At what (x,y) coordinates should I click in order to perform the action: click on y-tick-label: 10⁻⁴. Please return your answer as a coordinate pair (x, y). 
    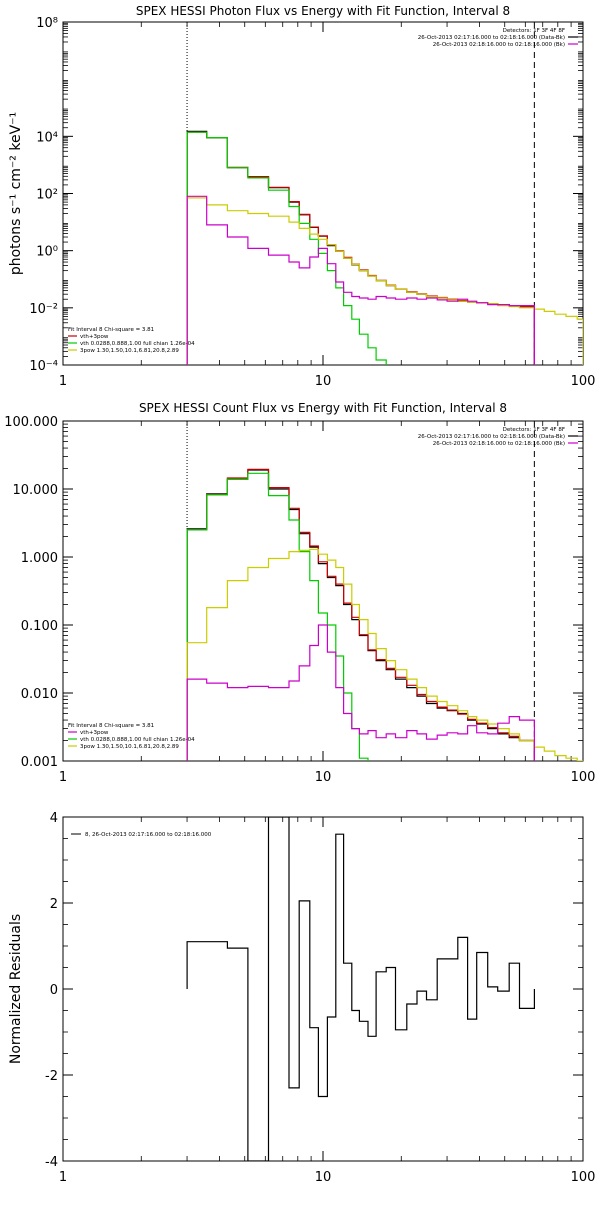
    Looking at the image, I should click on (43, 366).